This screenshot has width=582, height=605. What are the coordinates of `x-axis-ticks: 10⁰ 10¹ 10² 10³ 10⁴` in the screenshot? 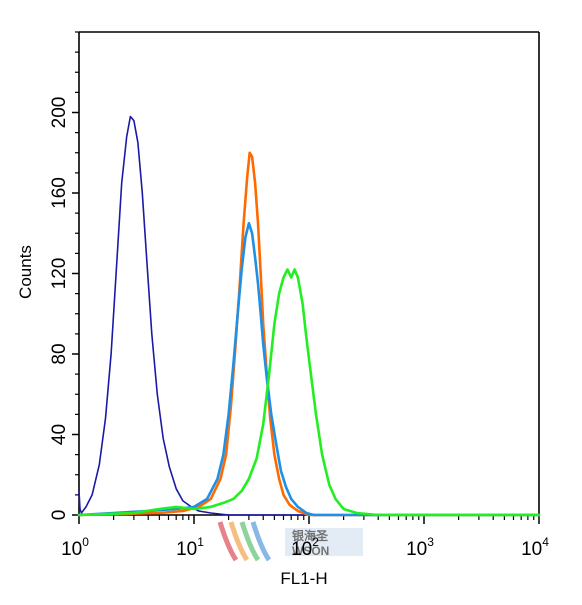 It's located at (305, 537).